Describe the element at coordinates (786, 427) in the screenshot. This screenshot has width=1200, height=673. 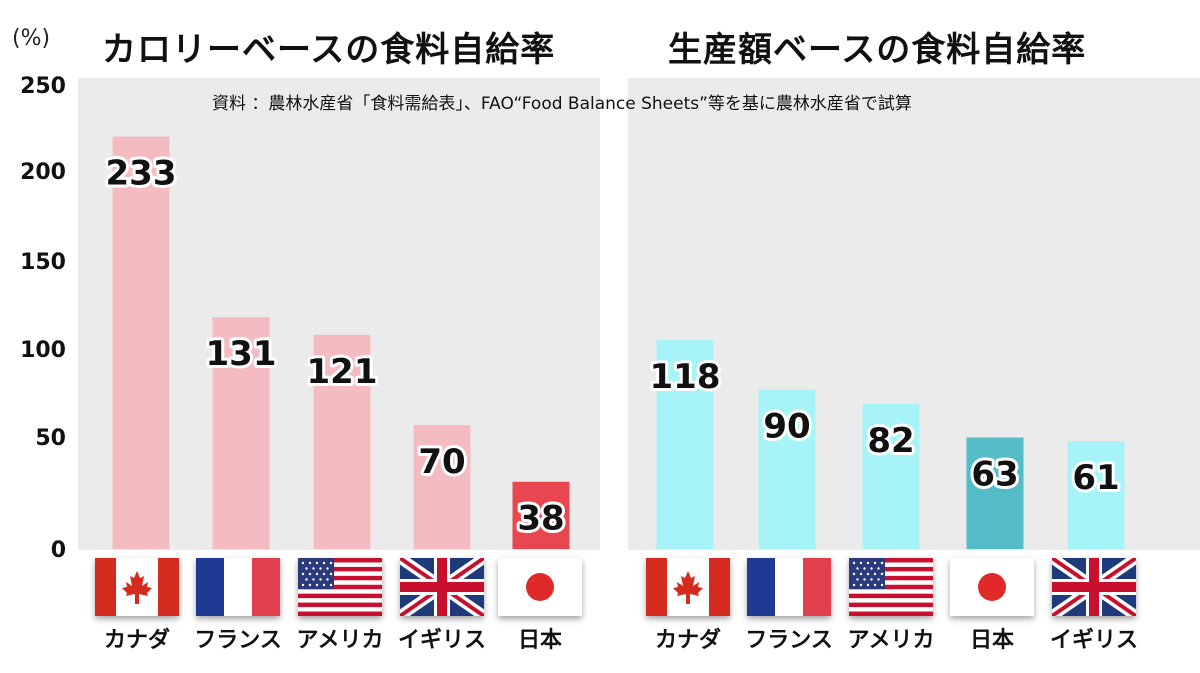
I see `bar-value-label: 90` at that location.